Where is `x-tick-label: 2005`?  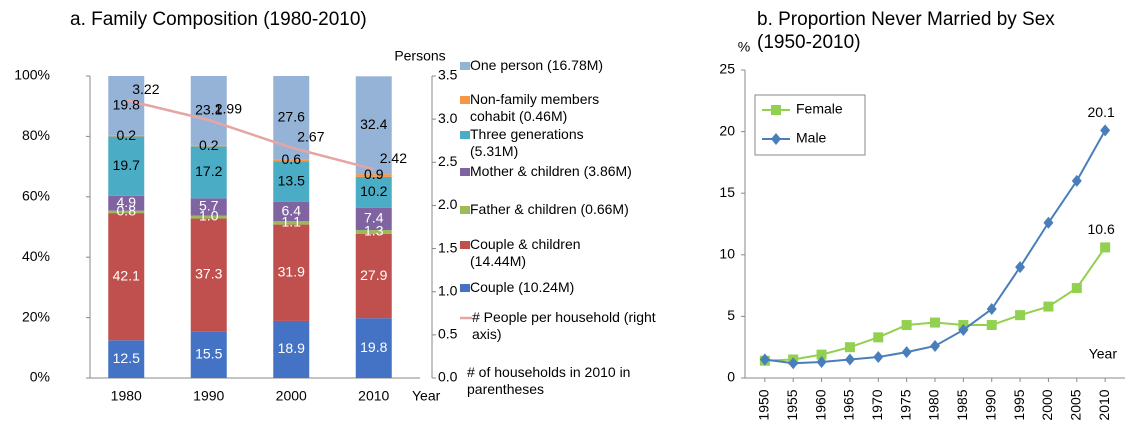 x-tick-label: 2005 is located at coordinates (1075, 404).